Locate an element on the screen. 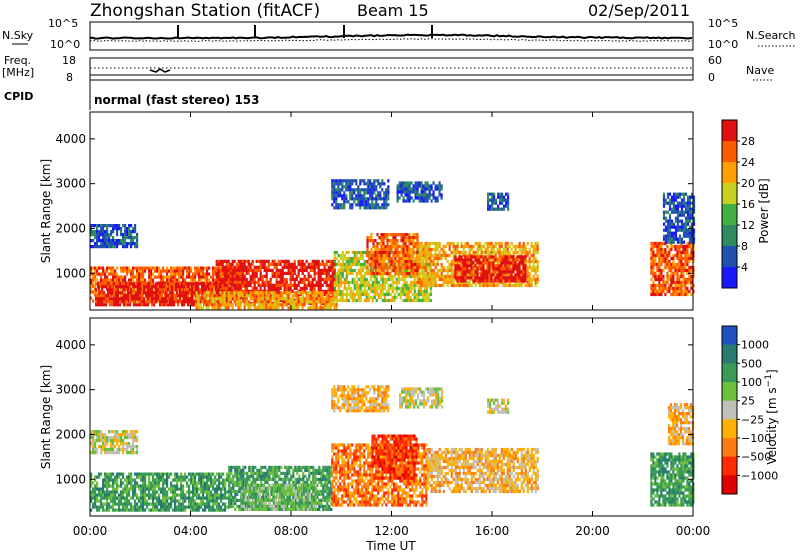 The height and width of the screenshot is (554, 800). nsearch-trace is located at coordinates (391, 40).